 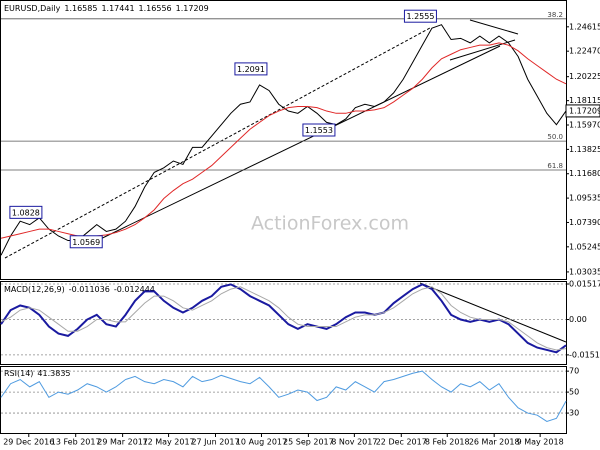 I want to click on open: 1.16585, so click(x=80, y=8).